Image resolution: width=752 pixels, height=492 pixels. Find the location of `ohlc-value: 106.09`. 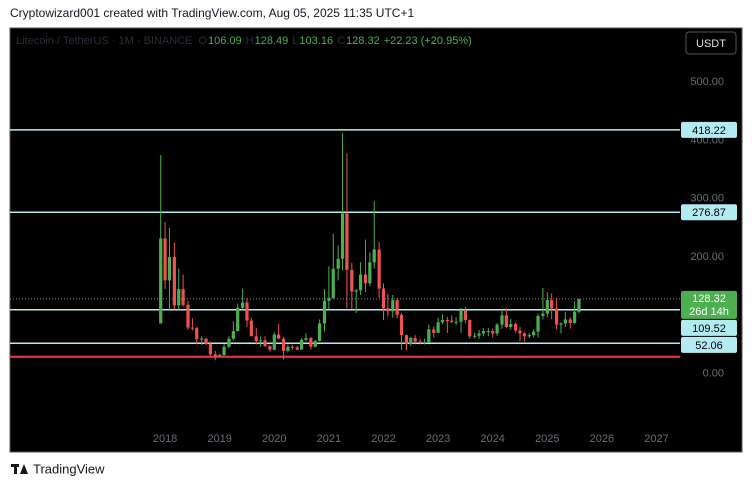

ohlc-value: 106.09 is located at coordinates (225, 41).